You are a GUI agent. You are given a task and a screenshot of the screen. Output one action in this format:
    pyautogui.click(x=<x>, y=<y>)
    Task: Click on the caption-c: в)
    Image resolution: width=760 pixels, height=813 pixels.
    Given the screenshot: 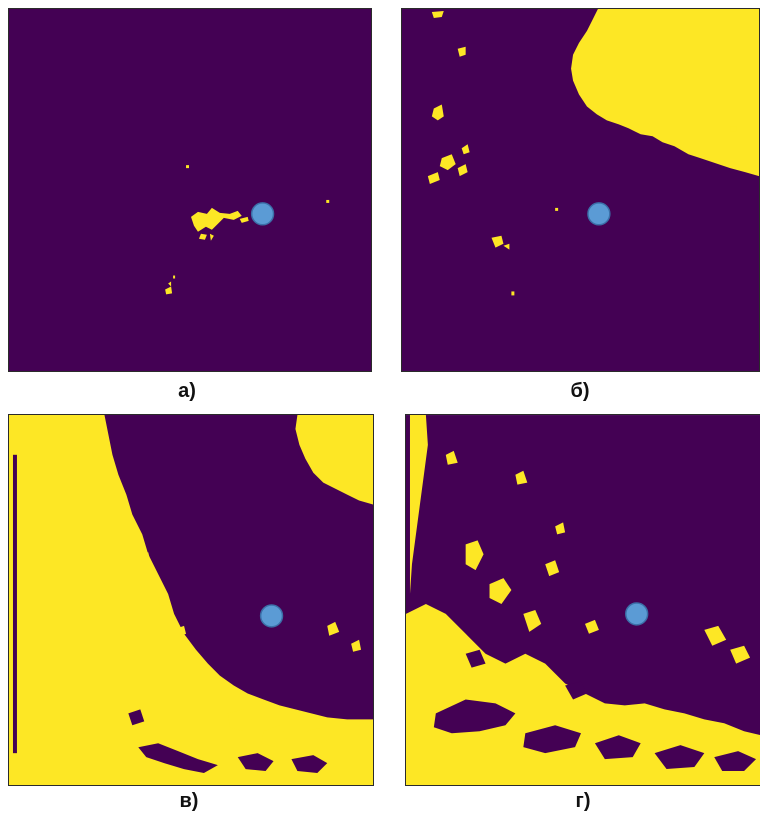 What is the action you would take?
    pyautogui.click(x=189, y=801)
    